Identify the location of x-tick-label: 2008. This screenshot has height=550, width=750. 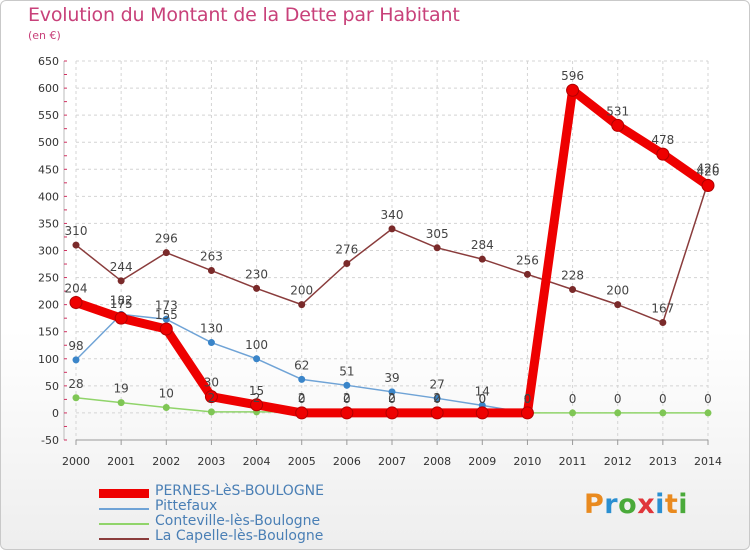
(437, 461).